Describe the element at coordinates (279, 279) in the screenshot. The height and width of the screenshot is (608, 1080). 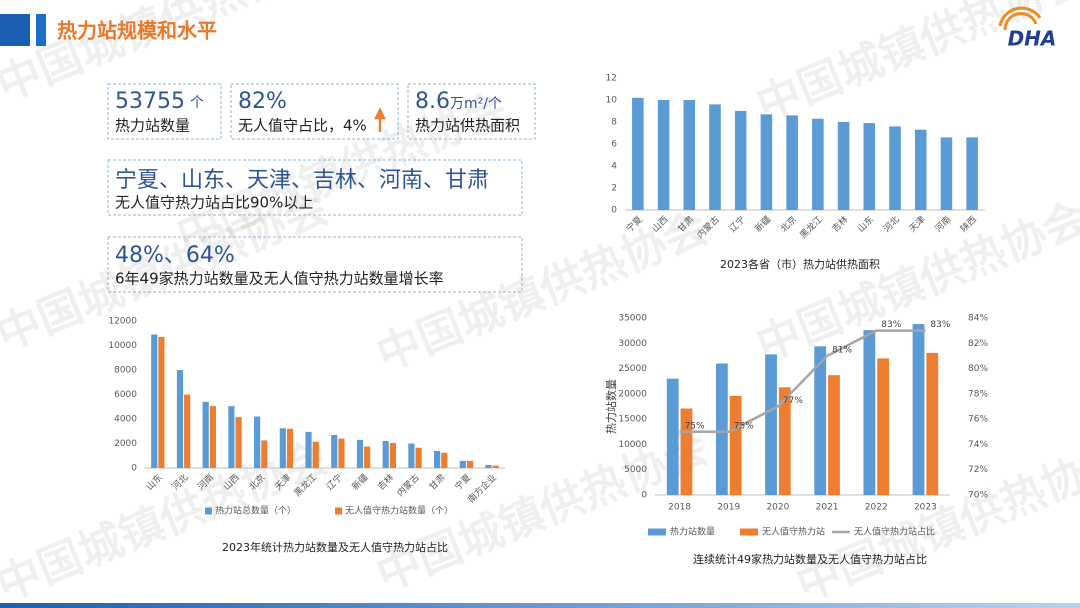
I see `stat-label: 6年49家热力站数量及无人值守热力站数量增长率` at that location.